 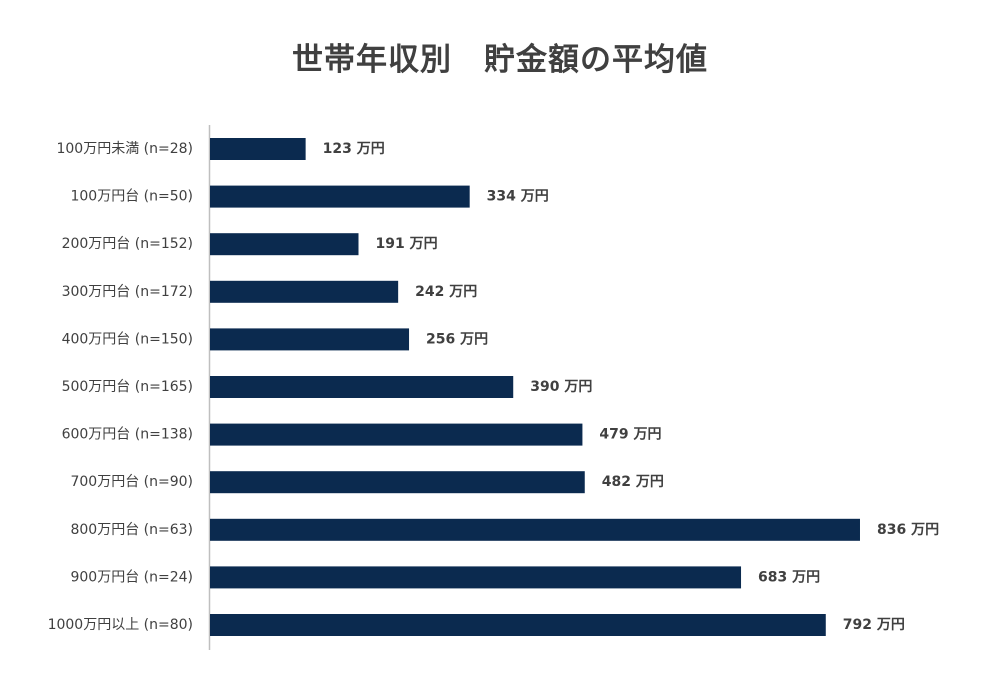 What do you see at coordinates (131, 482) in the screenshot?
I see `category-label-7: 700万円台 (n=90)` at bounding box center [131, 482].